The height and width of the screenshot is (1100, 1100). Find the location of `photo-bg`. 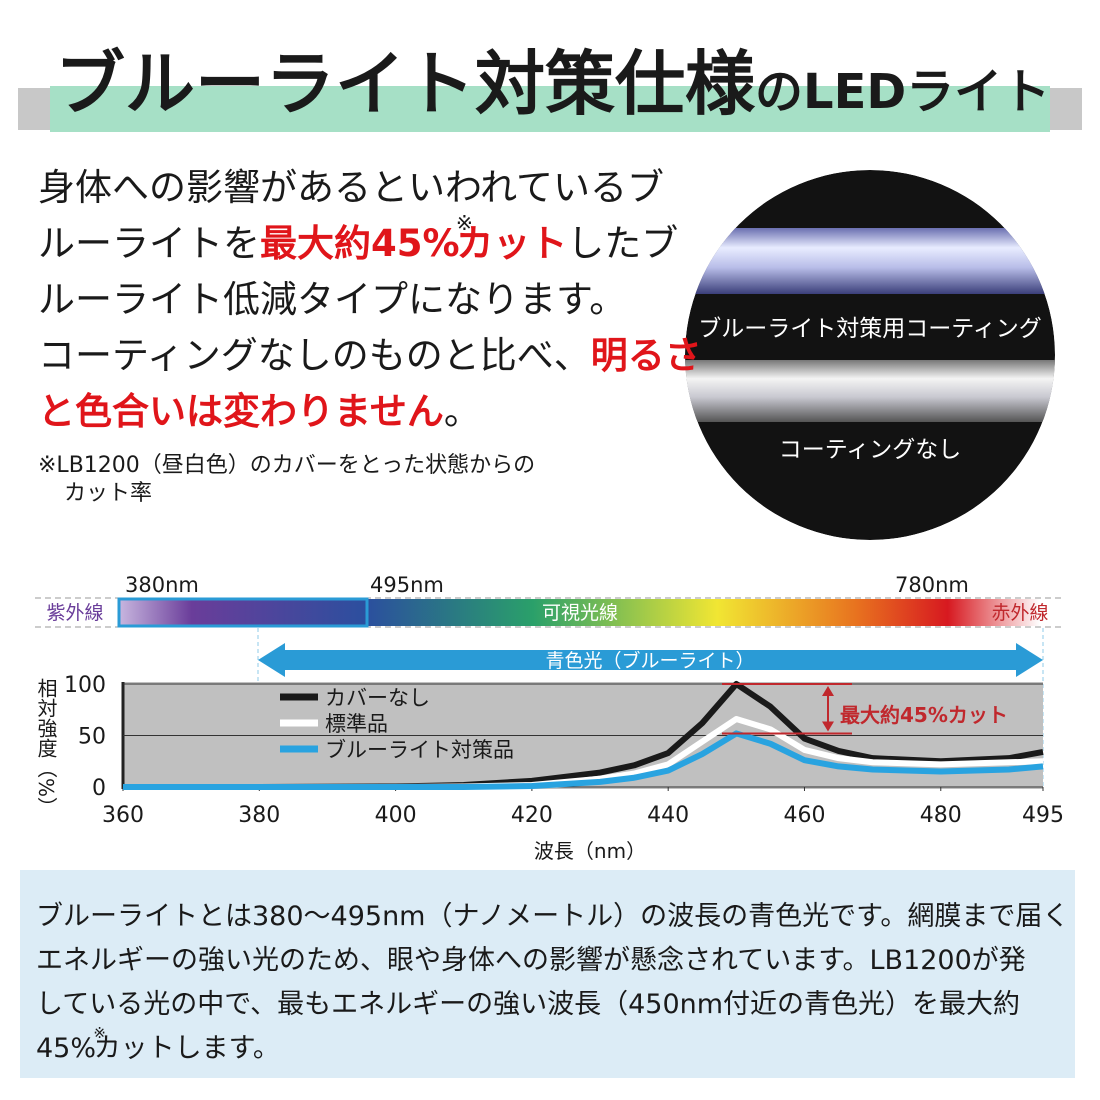

photo-bg is located at coordinates (870, 355).